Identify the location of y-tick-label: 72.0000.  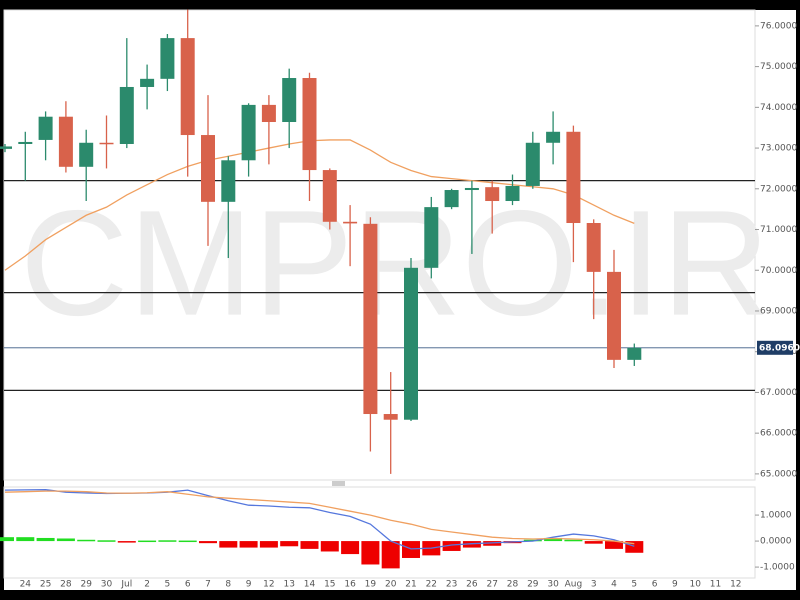
(778, 189).